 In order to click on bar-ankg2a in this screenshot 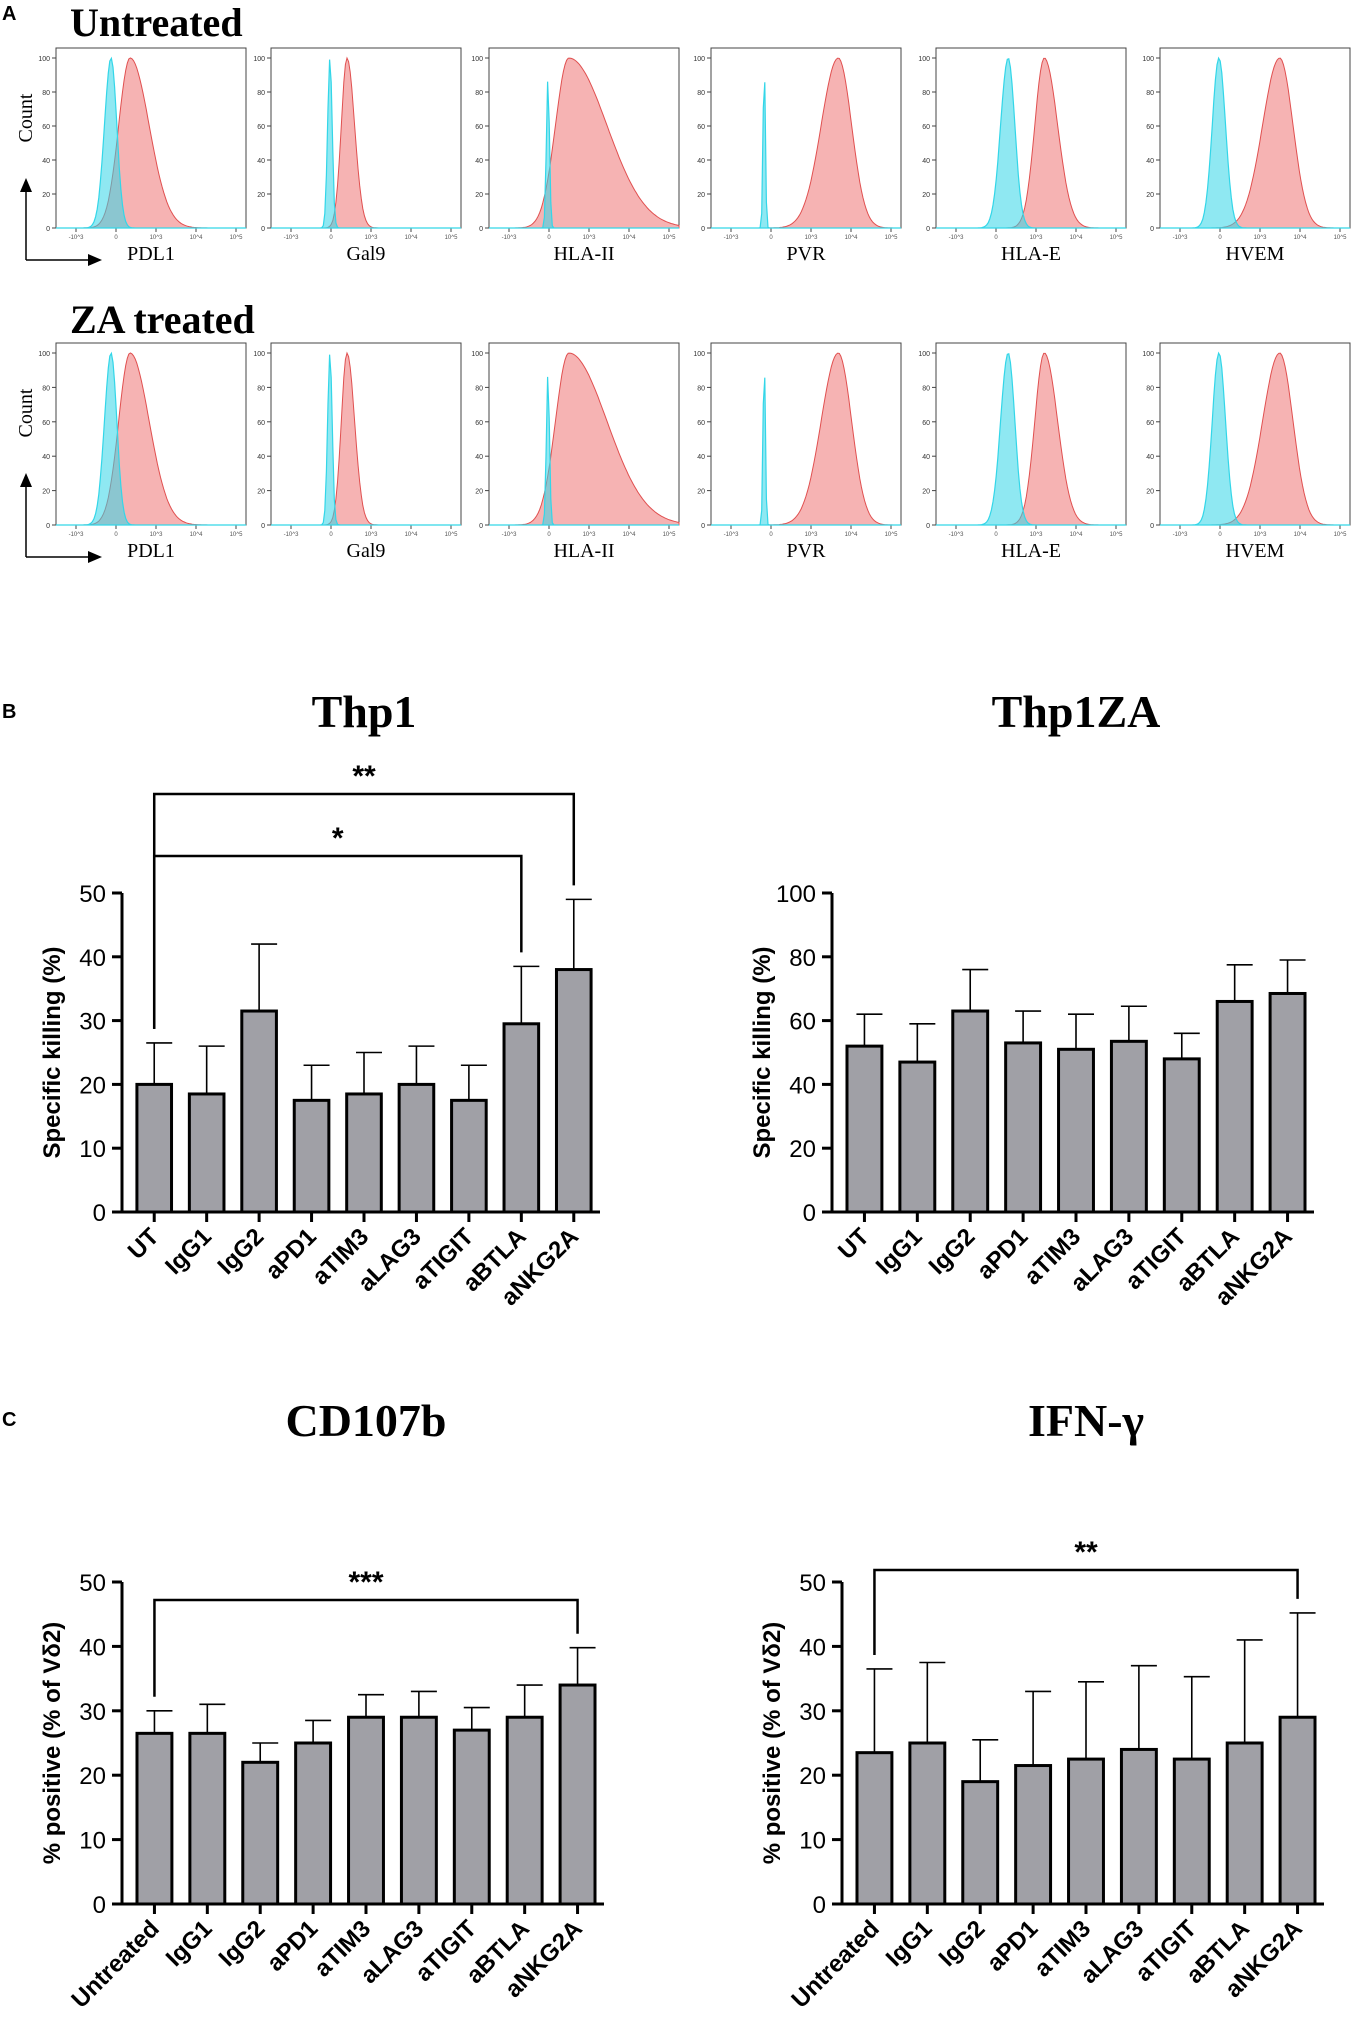, I will do `click(573, 1091)`.